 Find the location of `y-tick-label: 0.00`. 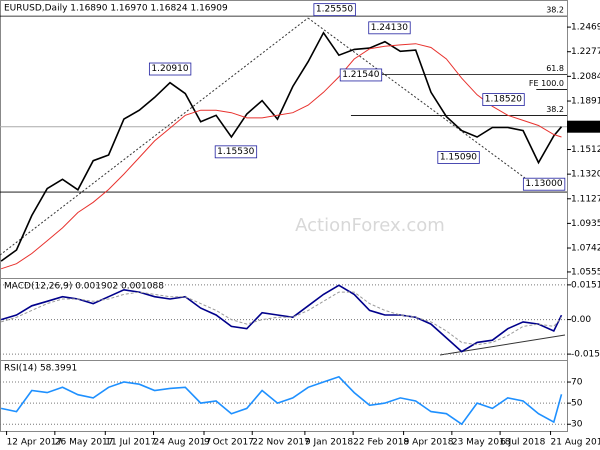

y-tick-label: 0.00 is located at coordinates (581, 320).